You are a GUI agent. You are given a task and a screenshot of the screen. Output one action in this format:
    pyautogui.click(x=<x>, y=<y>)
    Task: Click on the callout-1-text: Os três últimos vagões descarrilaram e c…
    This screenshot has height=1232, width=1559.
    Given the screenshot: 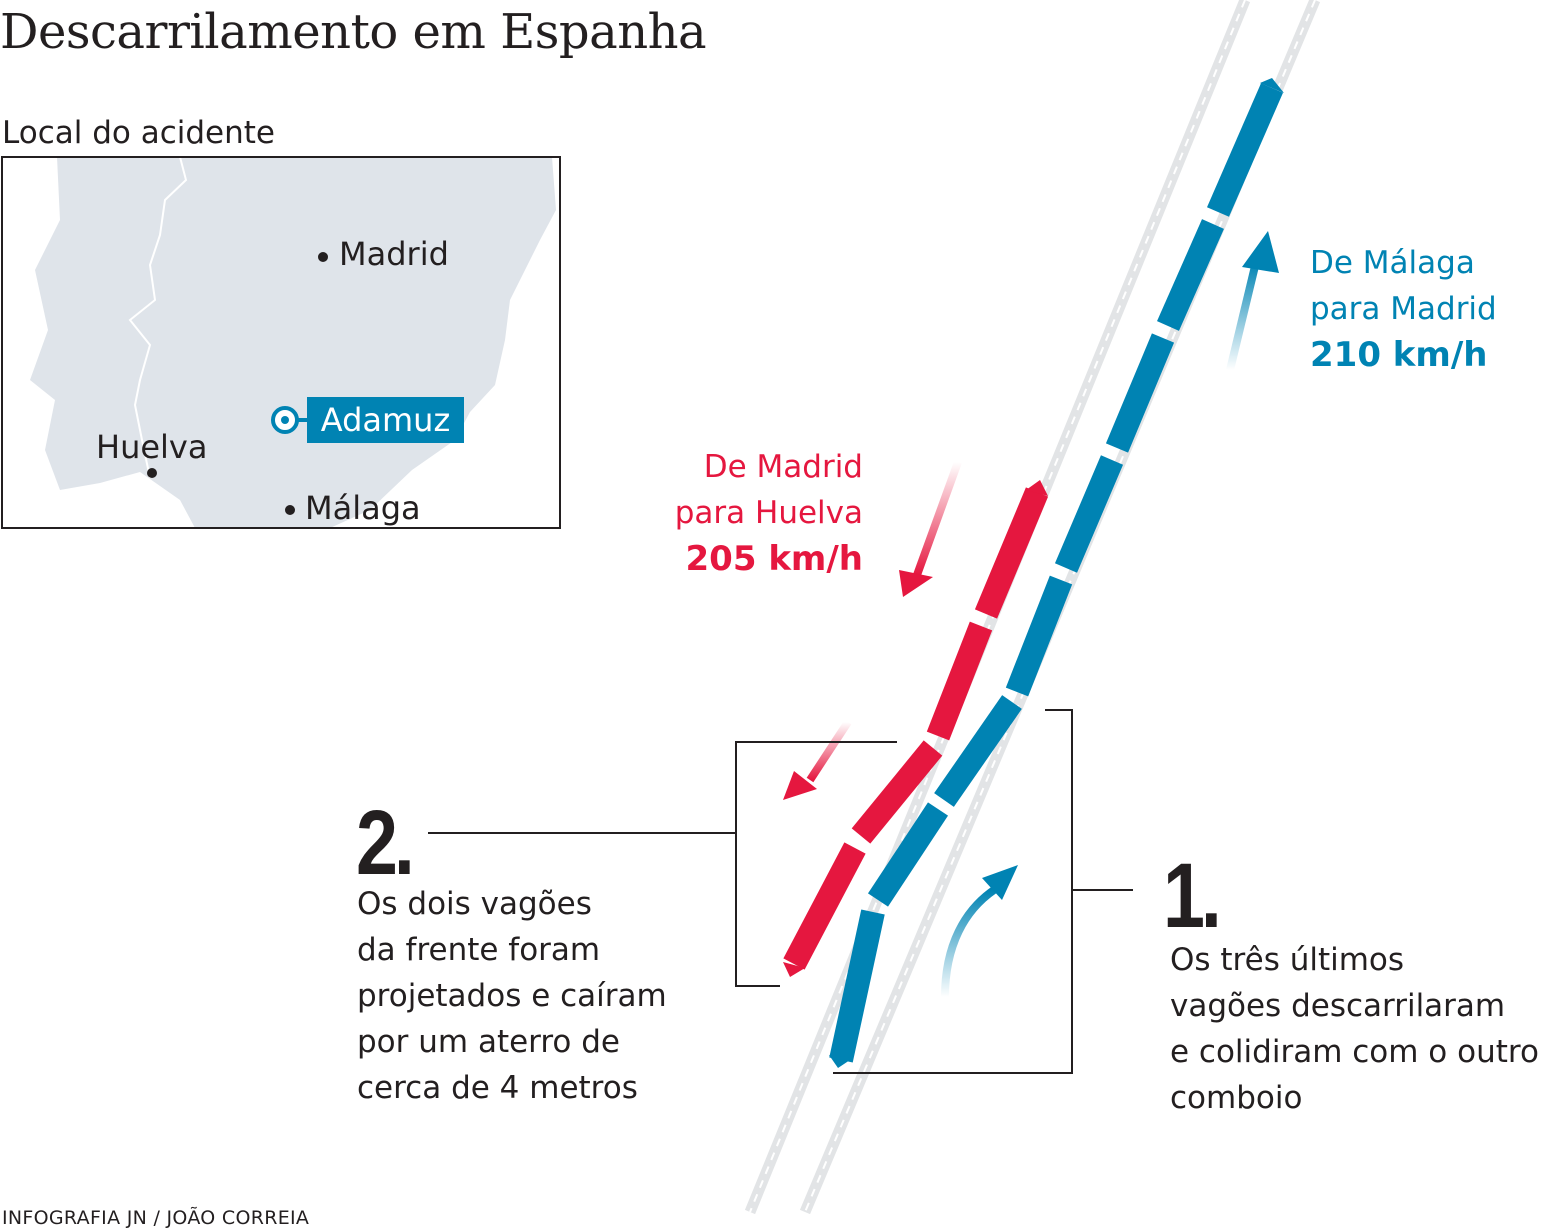 What is the action you would take?
    pyautogui.click(x=1362, y=1029)
    